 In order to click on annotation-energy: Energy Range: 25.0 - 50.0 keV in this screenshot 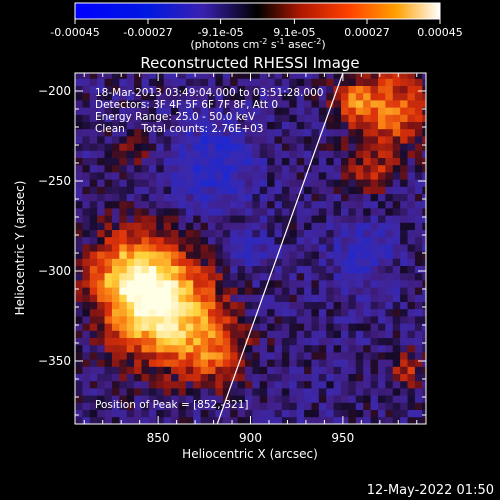, I will do `click(175, 117)`.